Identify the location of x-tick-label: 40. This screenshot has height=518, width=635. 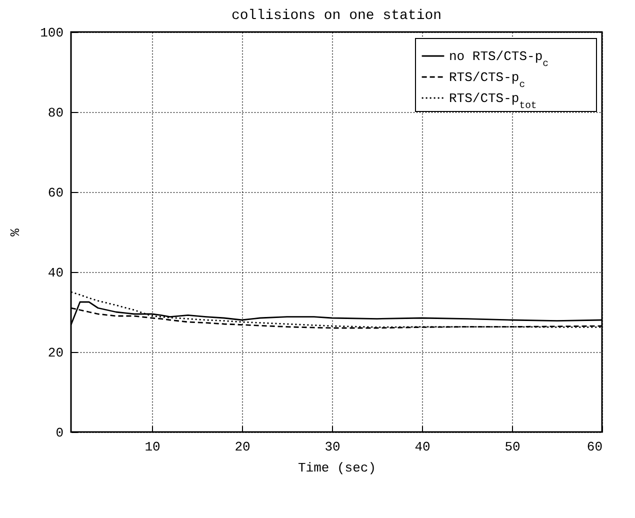
(422, 447).